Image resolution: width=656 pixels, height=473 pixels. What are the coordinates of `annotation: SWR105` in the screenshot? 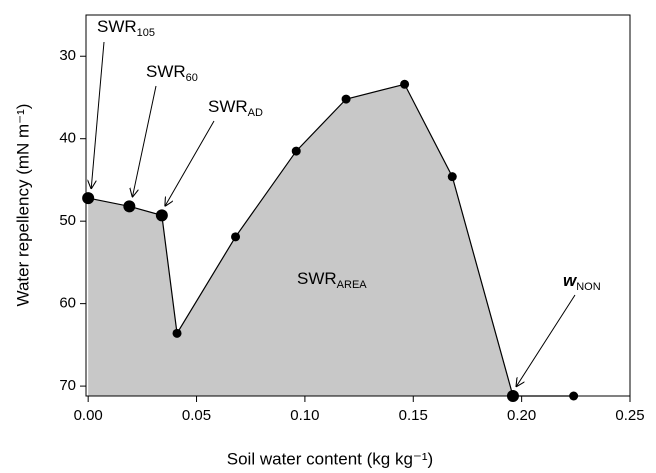 It's located at (126, 27).